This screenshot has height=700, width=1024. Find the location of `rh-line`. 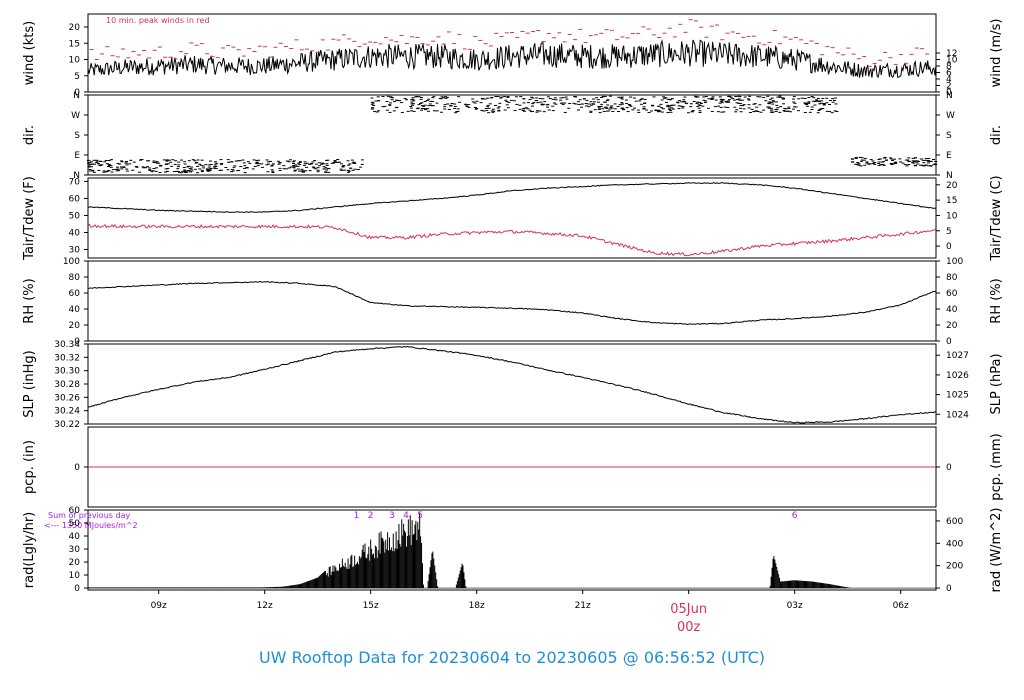

rh-line is located at coordinates (512, 303).